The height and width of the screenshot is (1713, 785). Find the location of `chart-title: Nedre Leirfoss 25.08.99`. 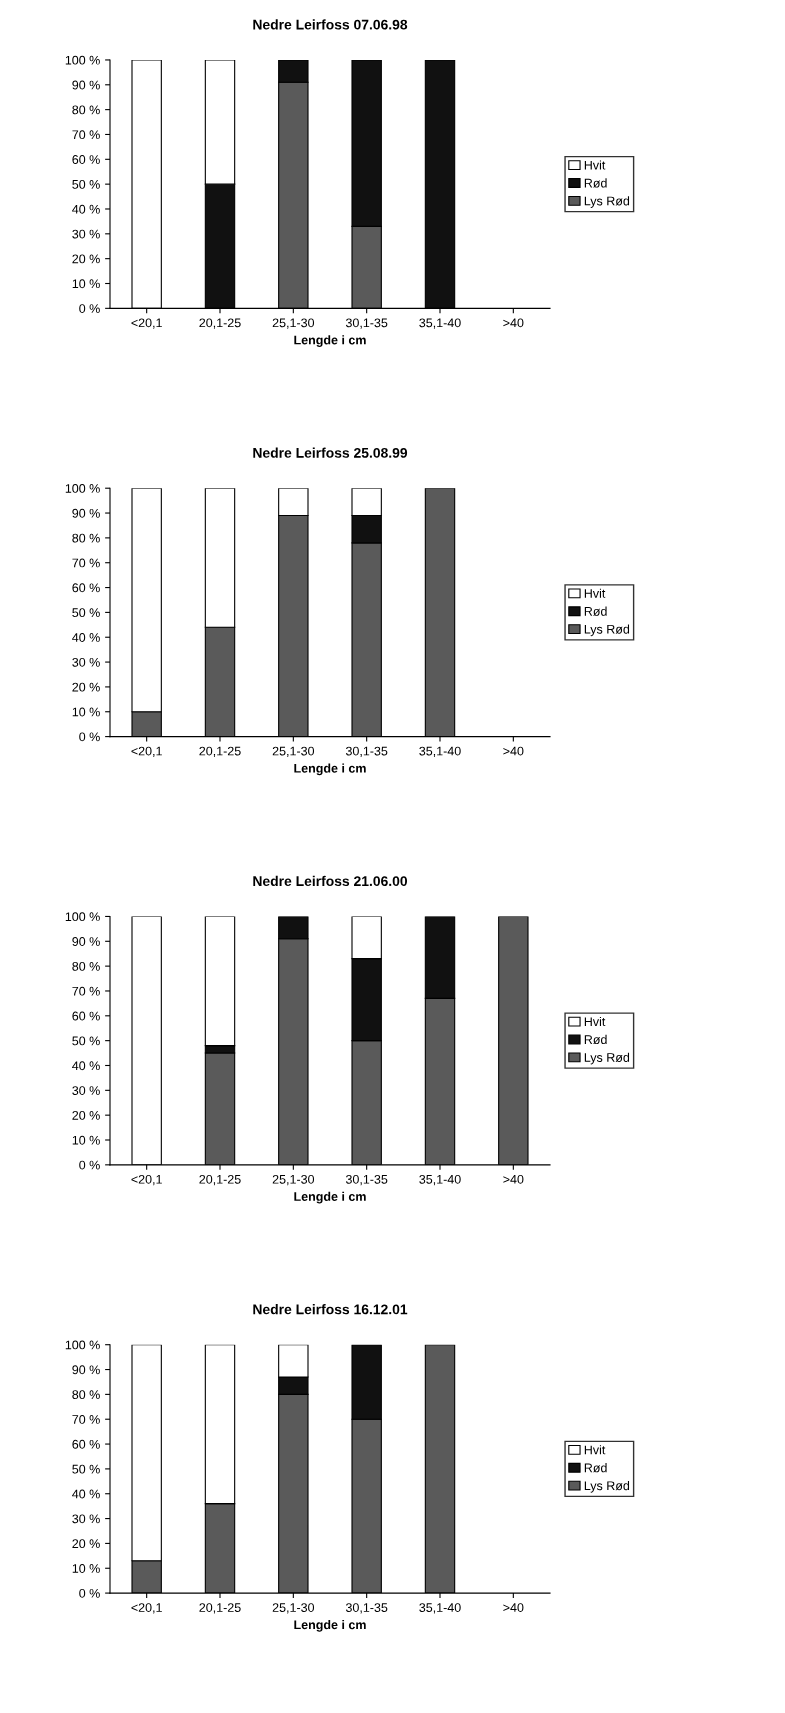

chart-title: Nedre Leirfoss 25.08.99 is located at coordinates (330, 452).